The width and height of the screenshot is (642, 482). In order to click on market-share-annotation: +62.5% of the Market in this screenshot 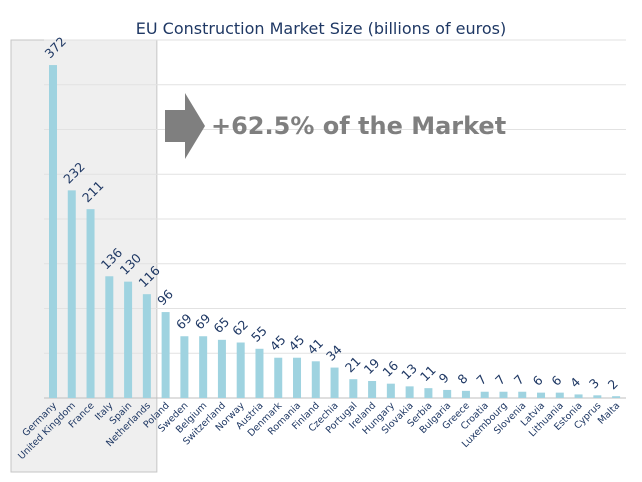, I will do `click(358, 126)`.